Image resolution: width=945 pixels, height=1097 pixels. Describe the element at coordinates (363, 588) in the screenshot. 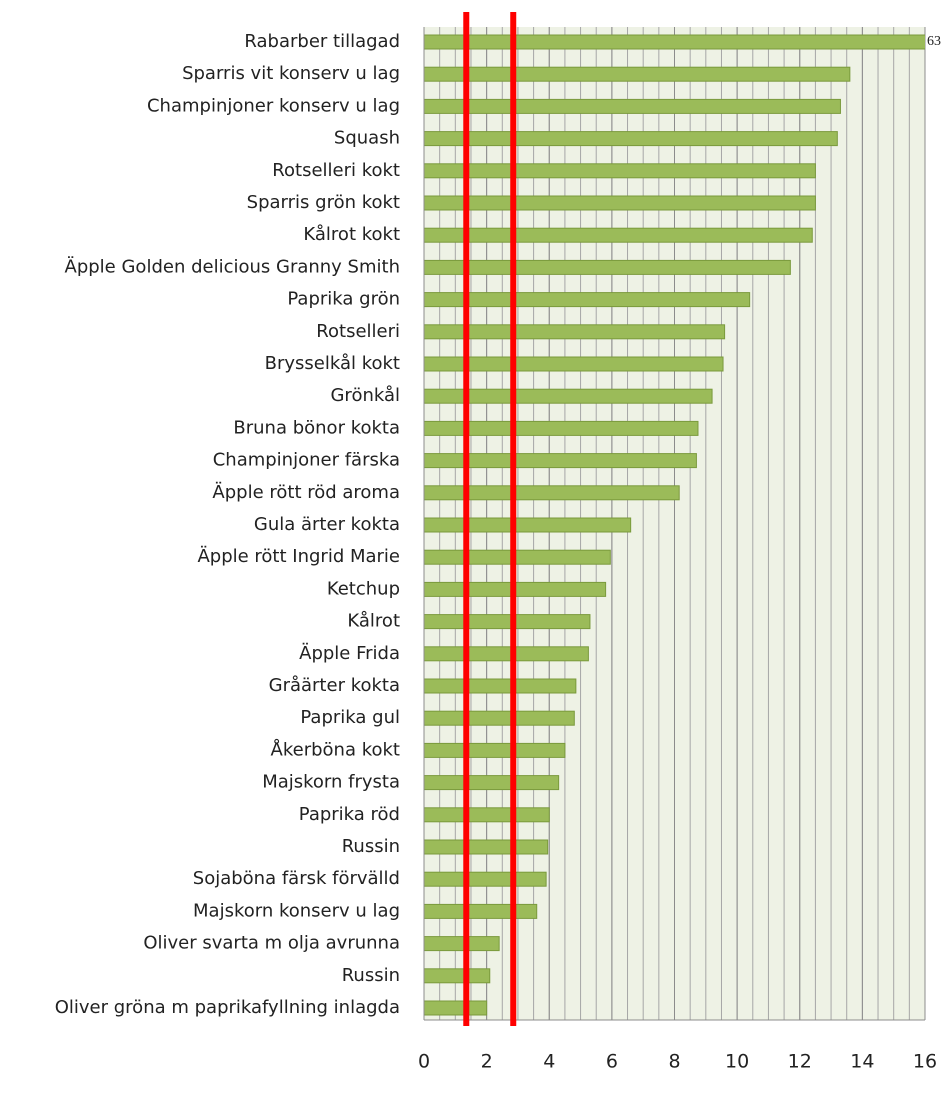

I see `category-label: Ketchup` at that location.